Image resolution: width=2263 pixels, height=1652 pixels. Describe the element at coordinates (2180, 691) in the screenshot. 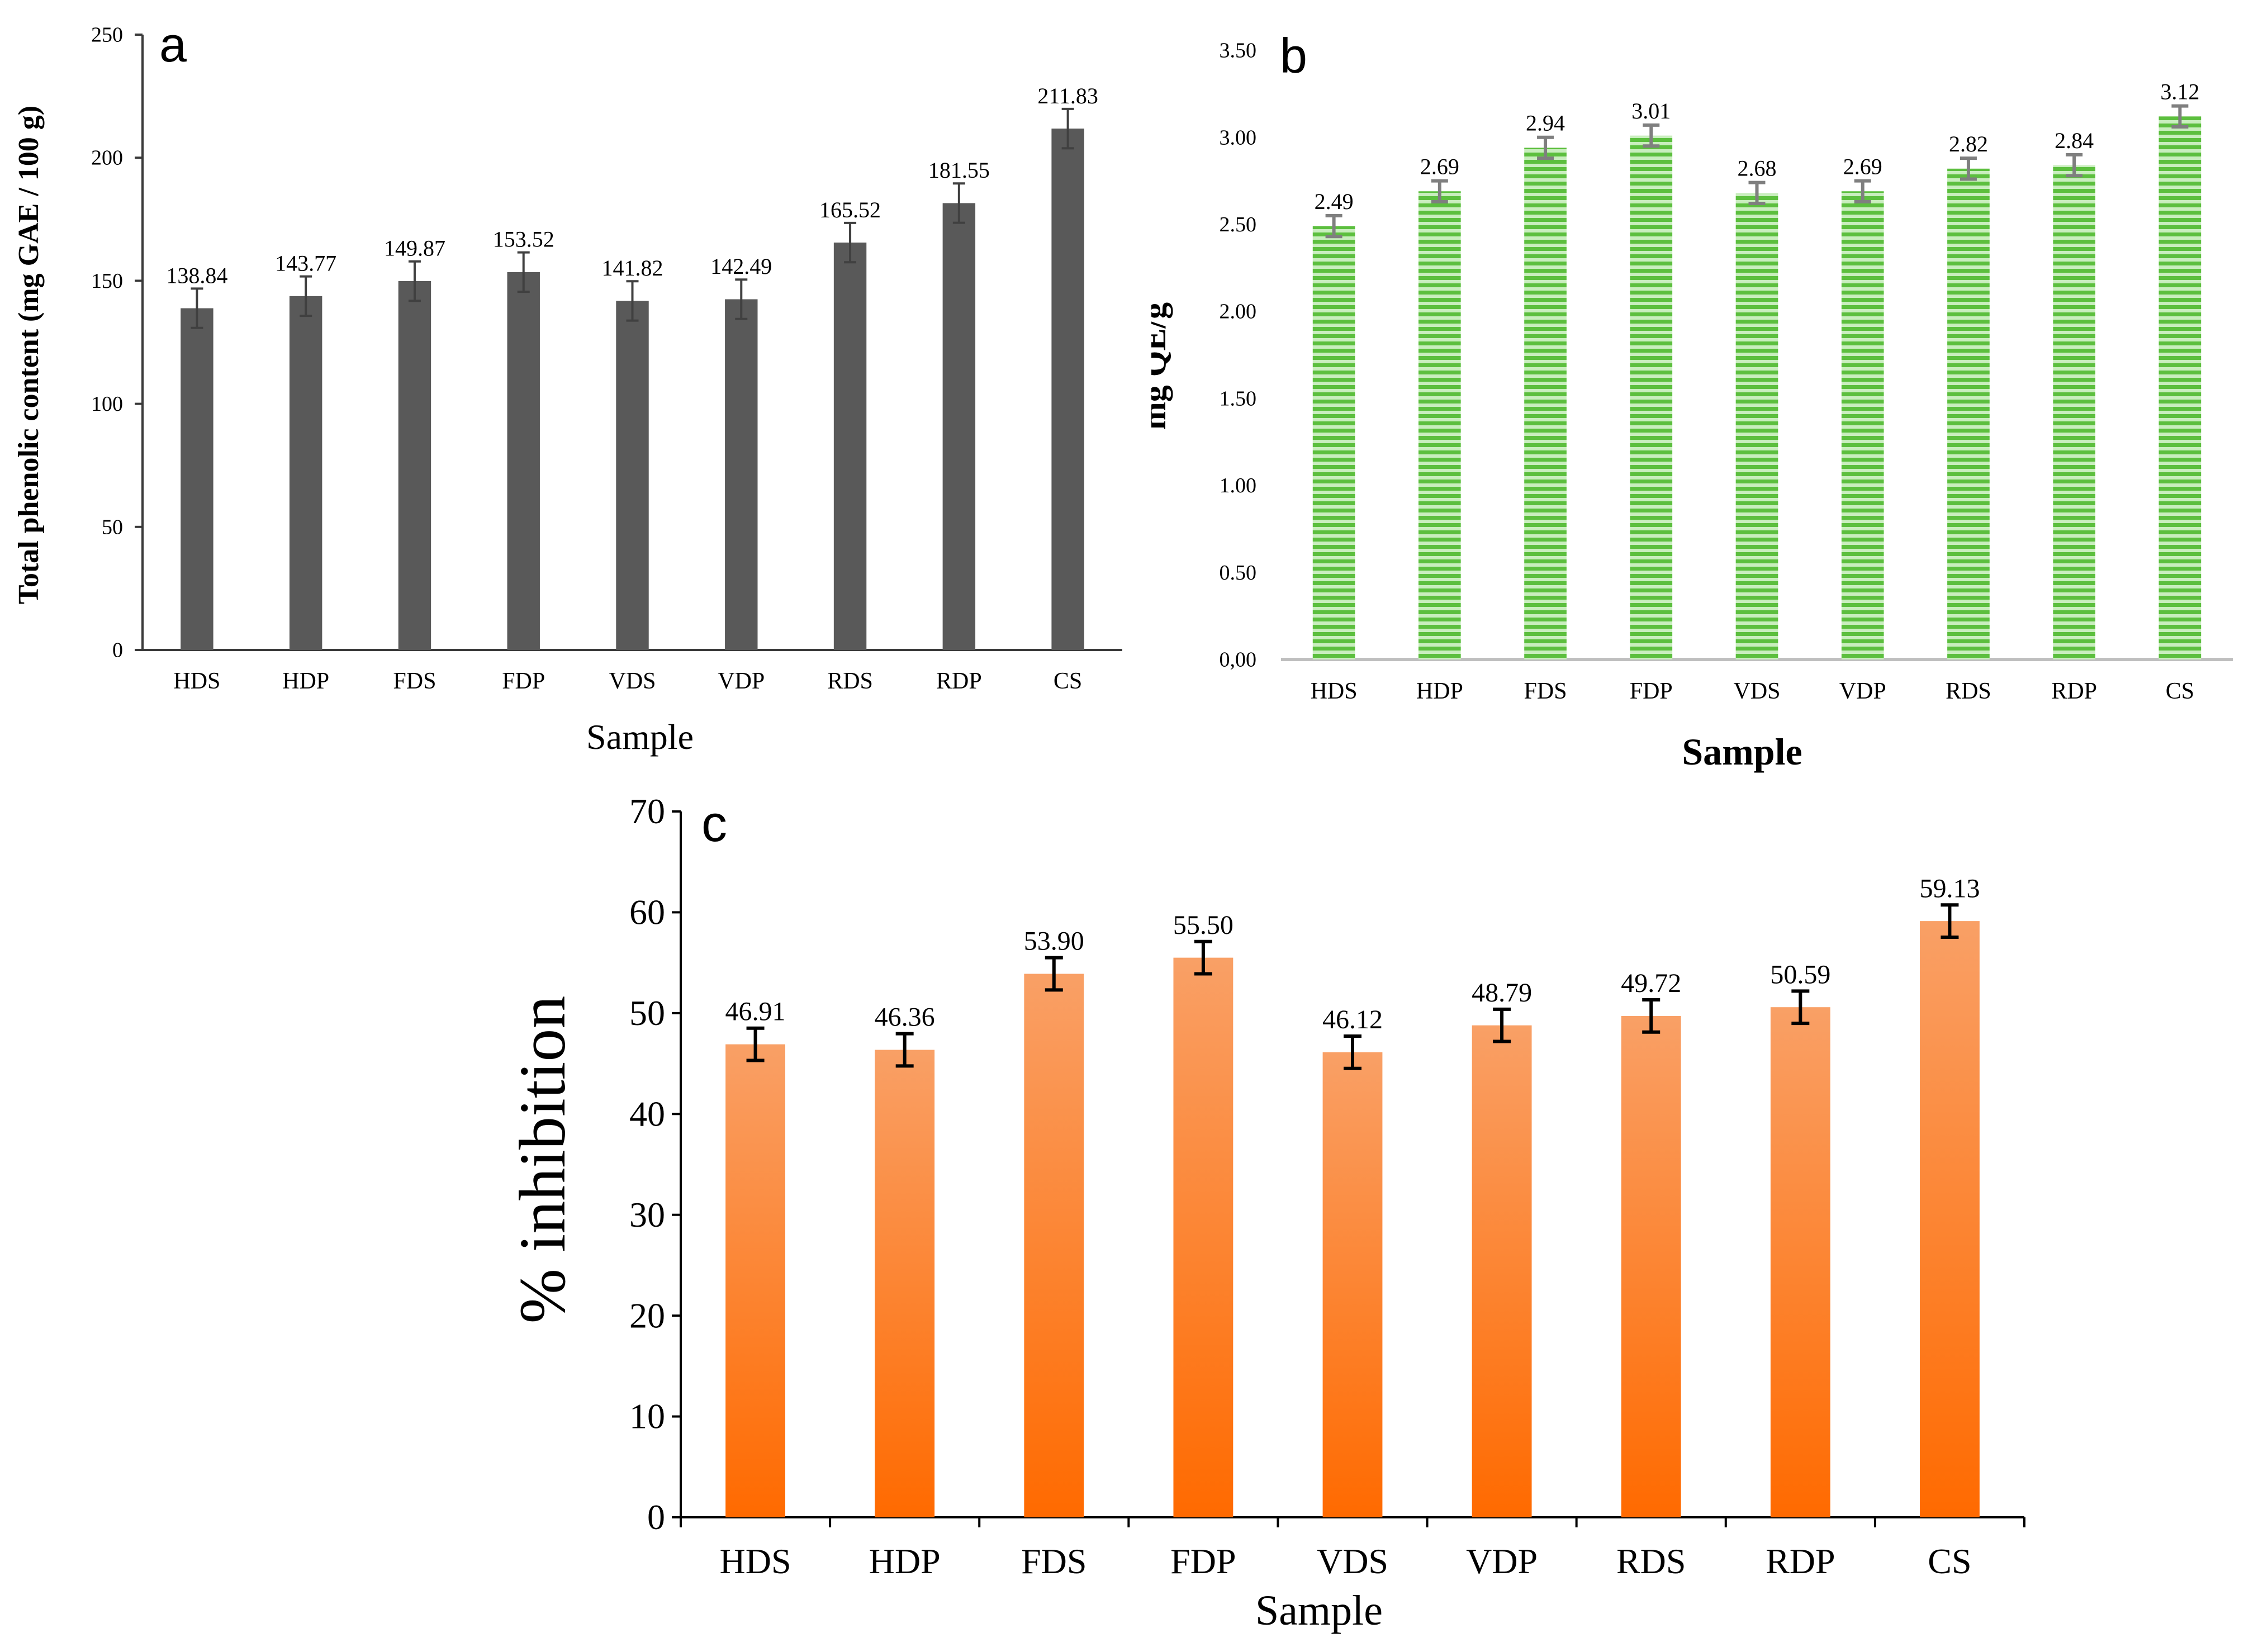

I see `chart-b-x-tick-label-cs: CS` at that location.